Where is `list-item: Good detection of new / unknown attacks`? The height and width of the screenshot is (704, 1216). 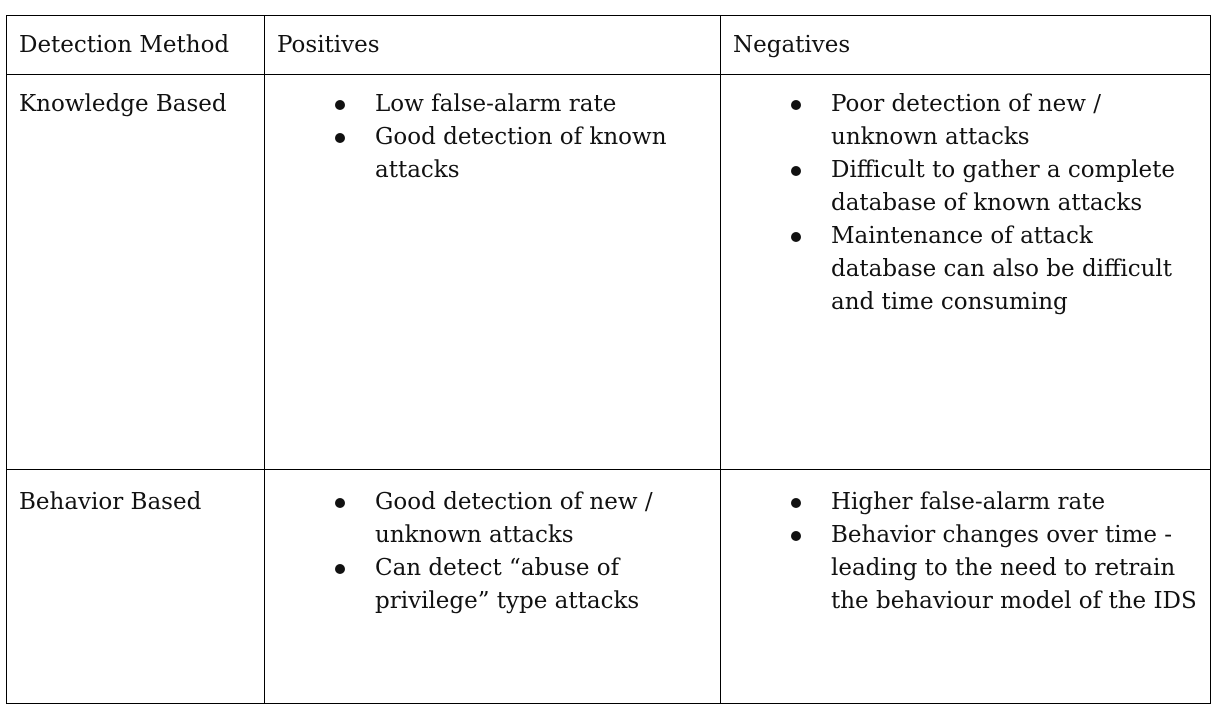 list-item: Good detection of new / unknown attacks is located at coordinates (492, 519).